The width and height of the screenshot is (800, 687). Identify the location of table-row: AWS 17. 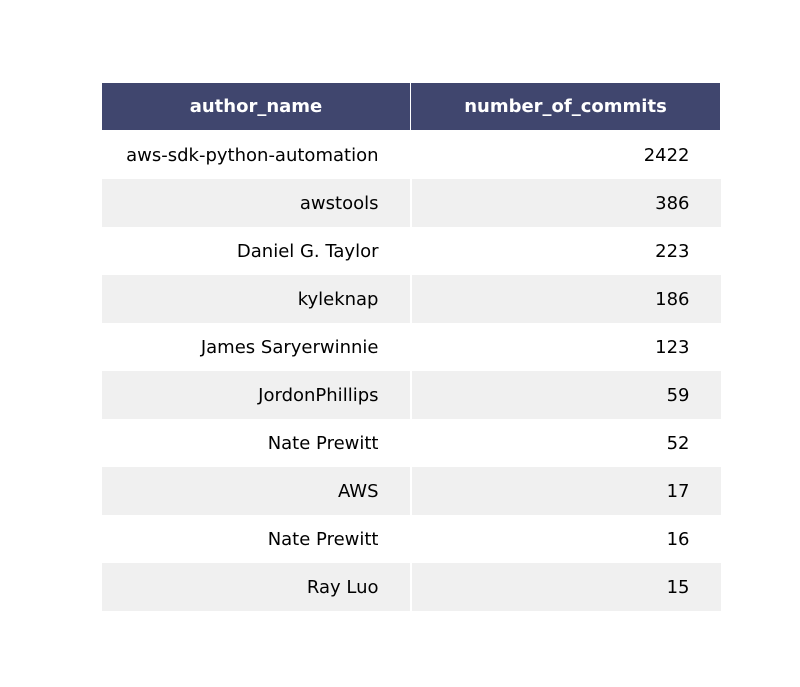
(411, 491).